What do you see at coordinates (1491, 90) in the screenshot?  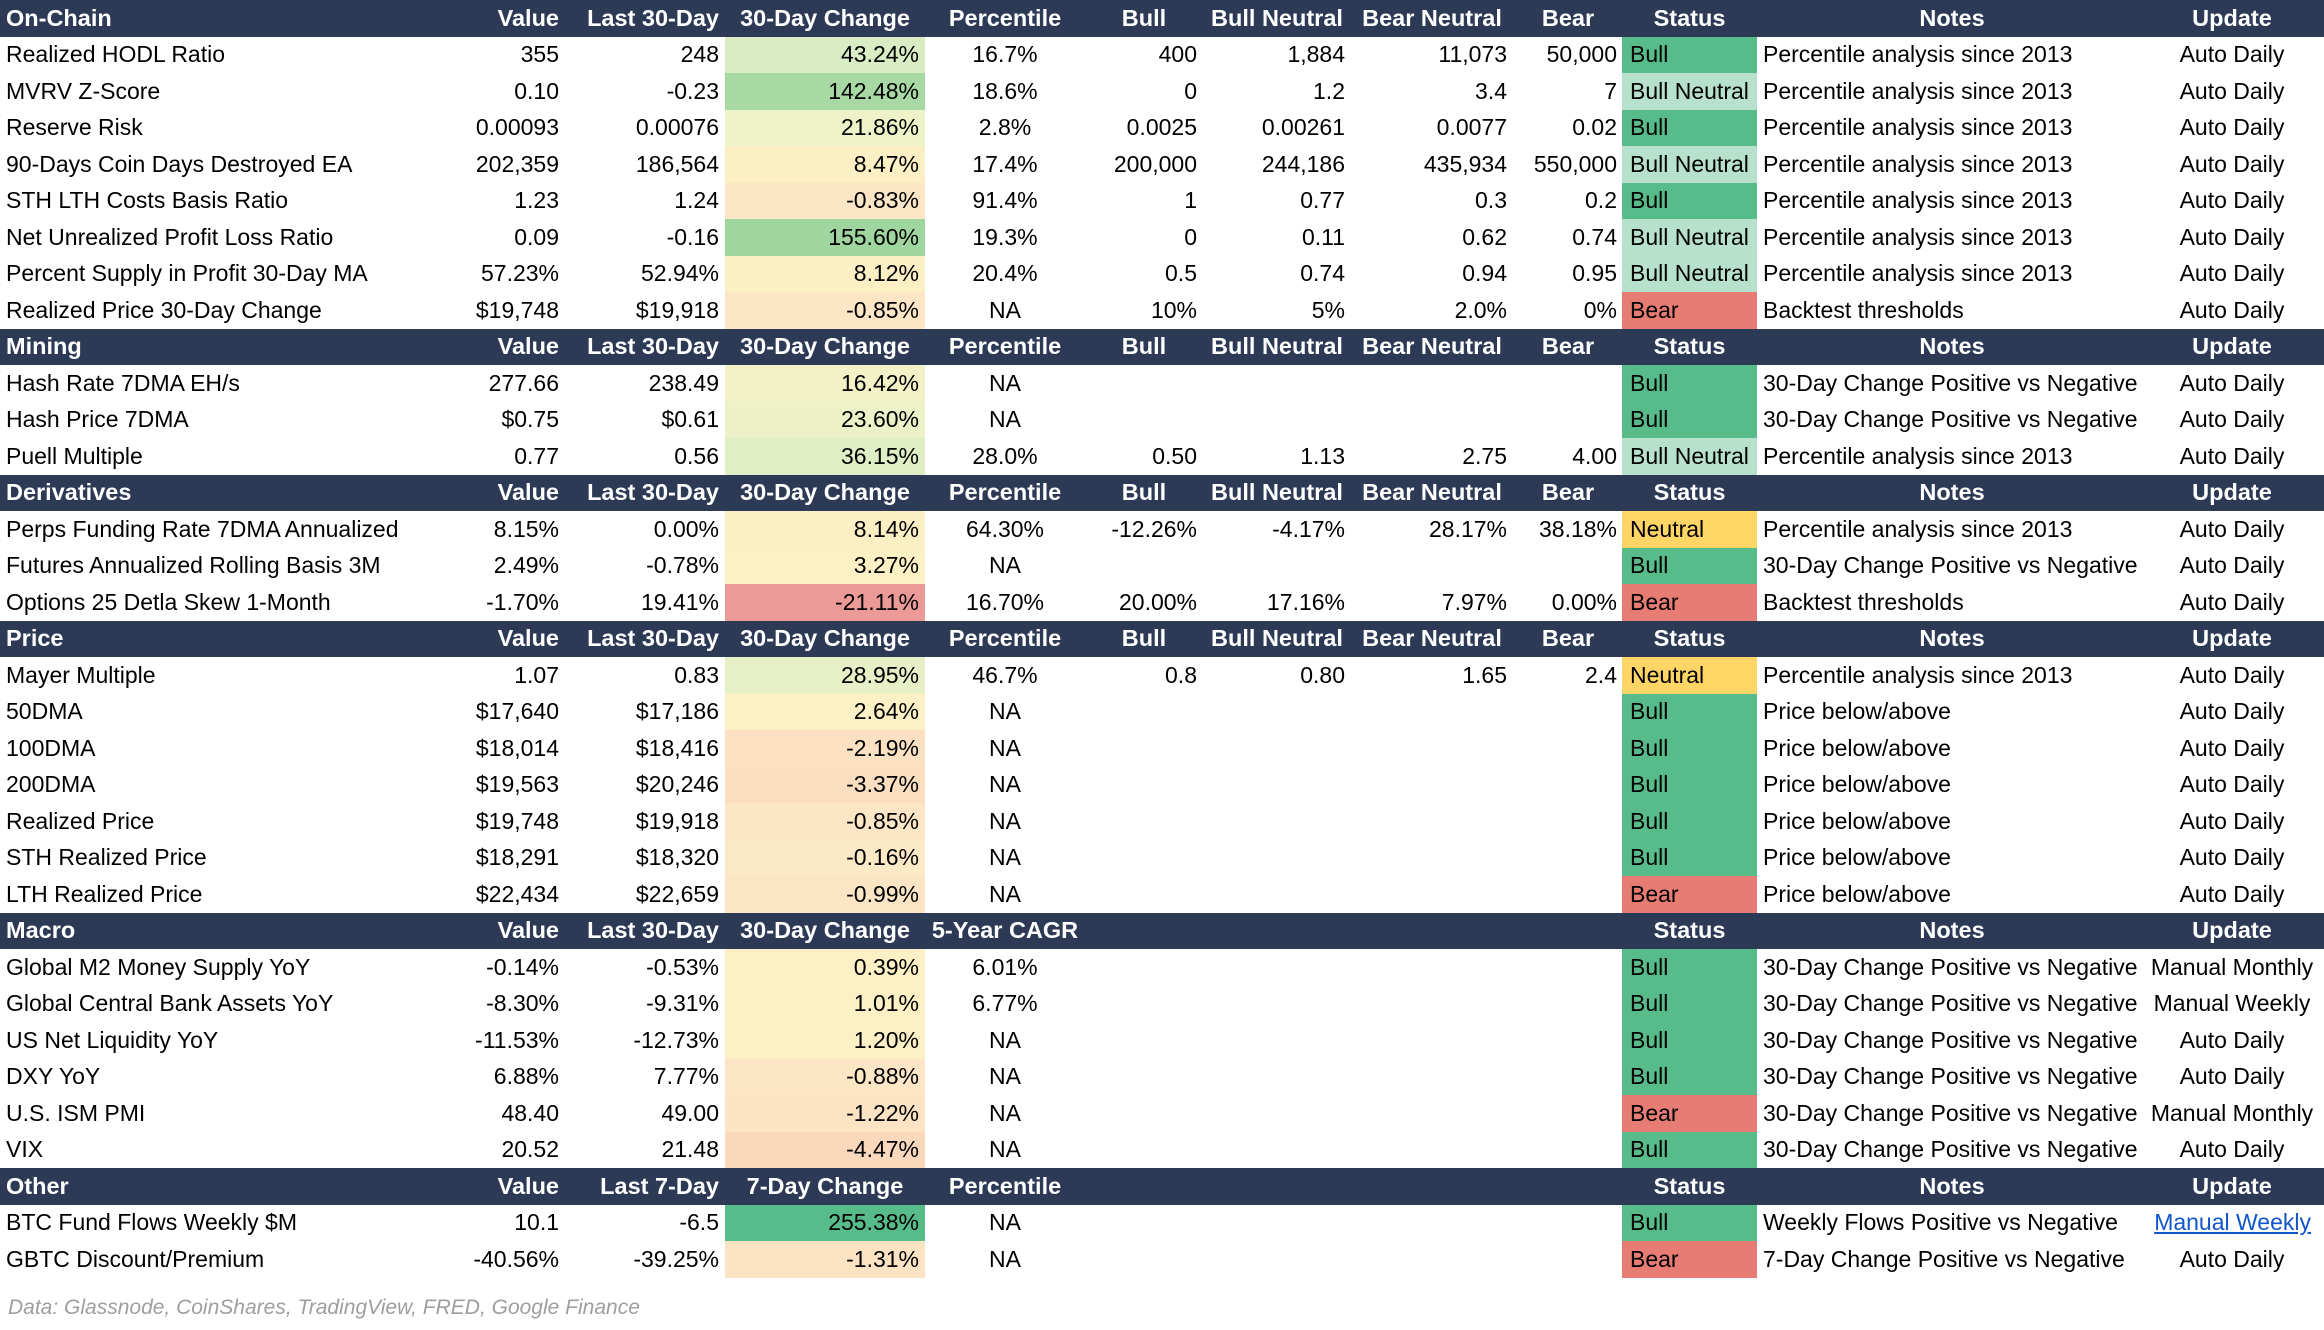 I see `bear-neutral-threshold: 3.4` at bounding box center [1491, 90].